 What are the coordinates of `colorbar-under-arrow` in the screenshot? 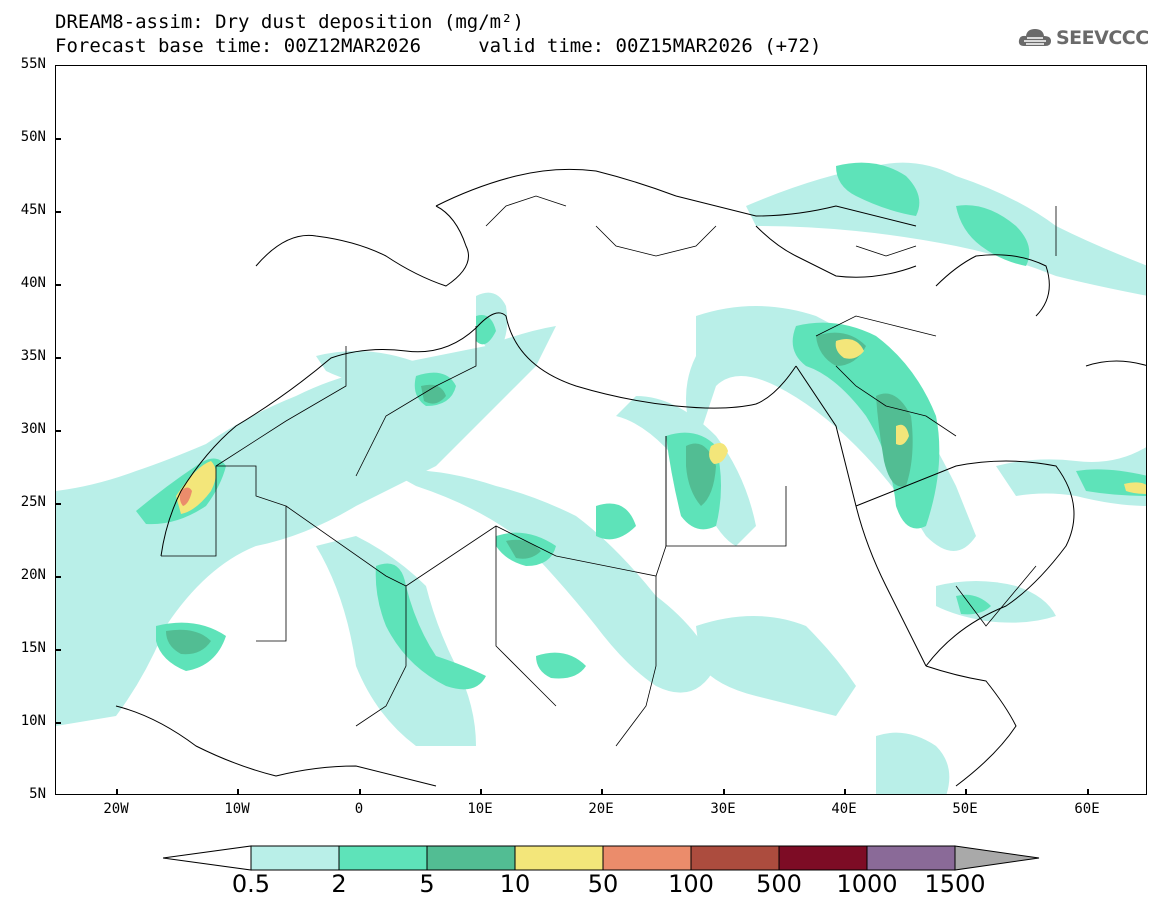 It's located at (207, 858).